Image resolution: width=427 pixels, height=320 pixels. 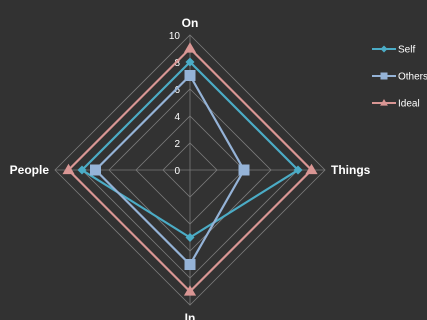 What do you see at coordinates (384, 49) in the screenshot?
I see `legend-marker-self` at bounding box center [384, 49].